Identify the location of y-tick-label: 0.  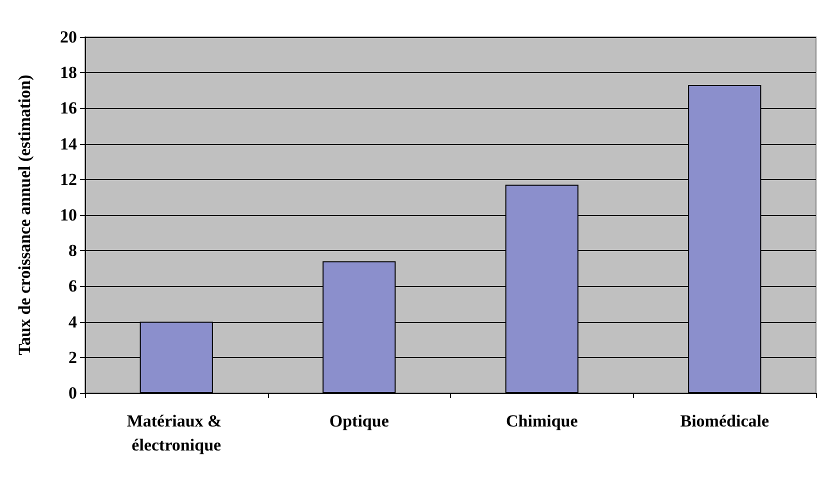
(72, 393).